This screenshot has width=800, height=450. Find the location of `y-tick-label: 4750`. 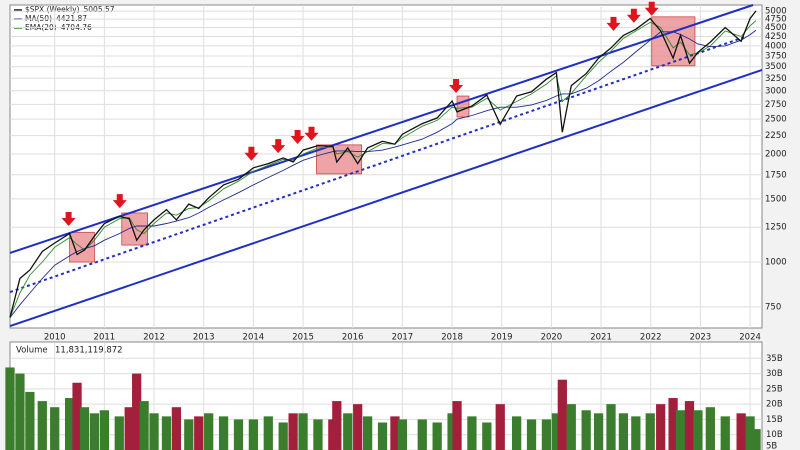

y-tick-label: 4750 is located at coordinates (776, 20).